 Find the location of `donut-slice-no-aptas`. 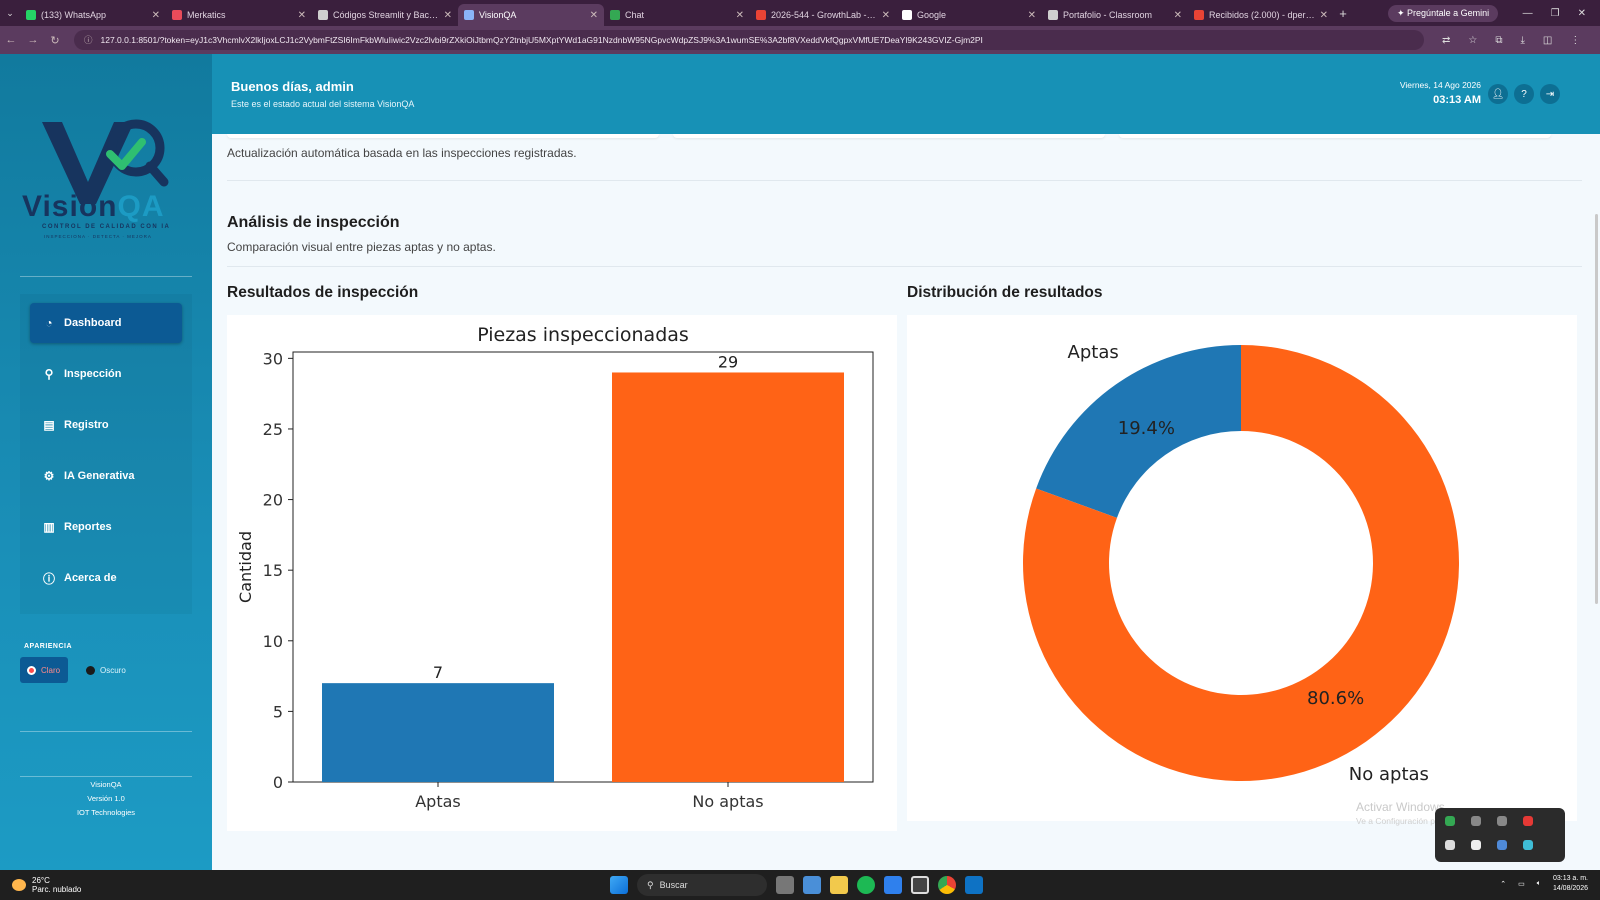

donut-slice-no-aptas is located at coordinates (1241, 563).